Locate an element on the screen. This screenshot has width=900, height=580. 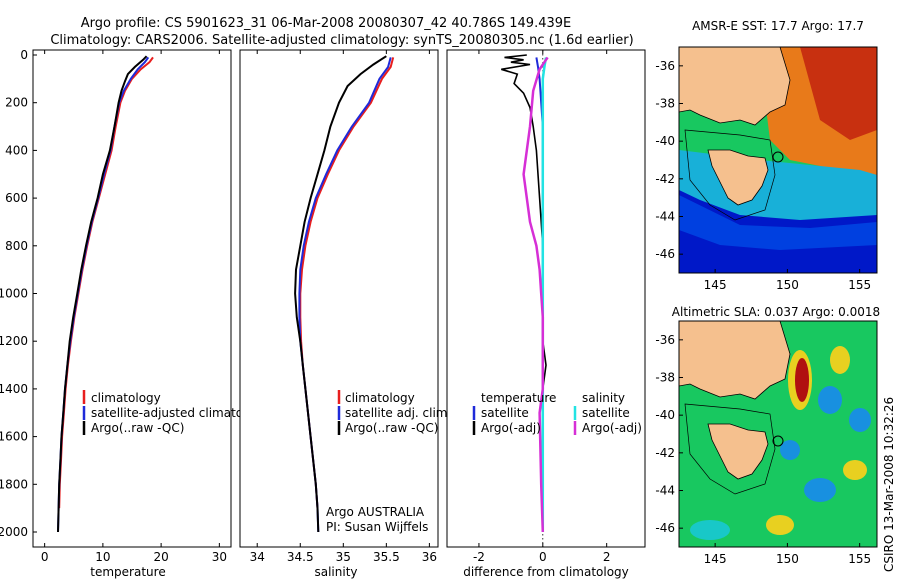
sst-tasmania is located at coordinates (738, 177).